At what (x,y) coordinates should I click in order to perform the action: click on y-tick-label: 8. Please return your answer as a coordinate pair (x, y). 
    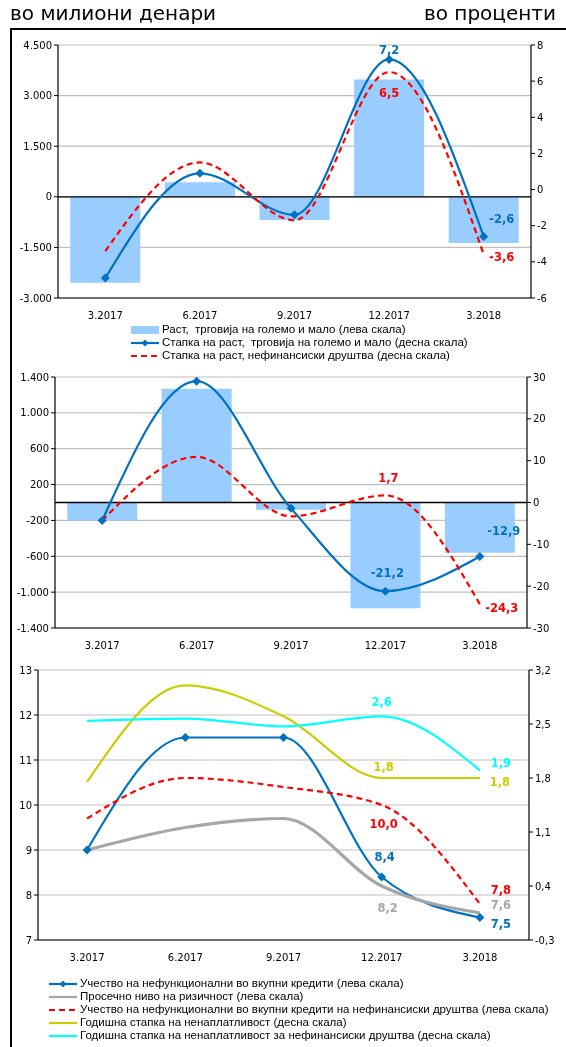
    Looking at the image, I should click on (28, 895).